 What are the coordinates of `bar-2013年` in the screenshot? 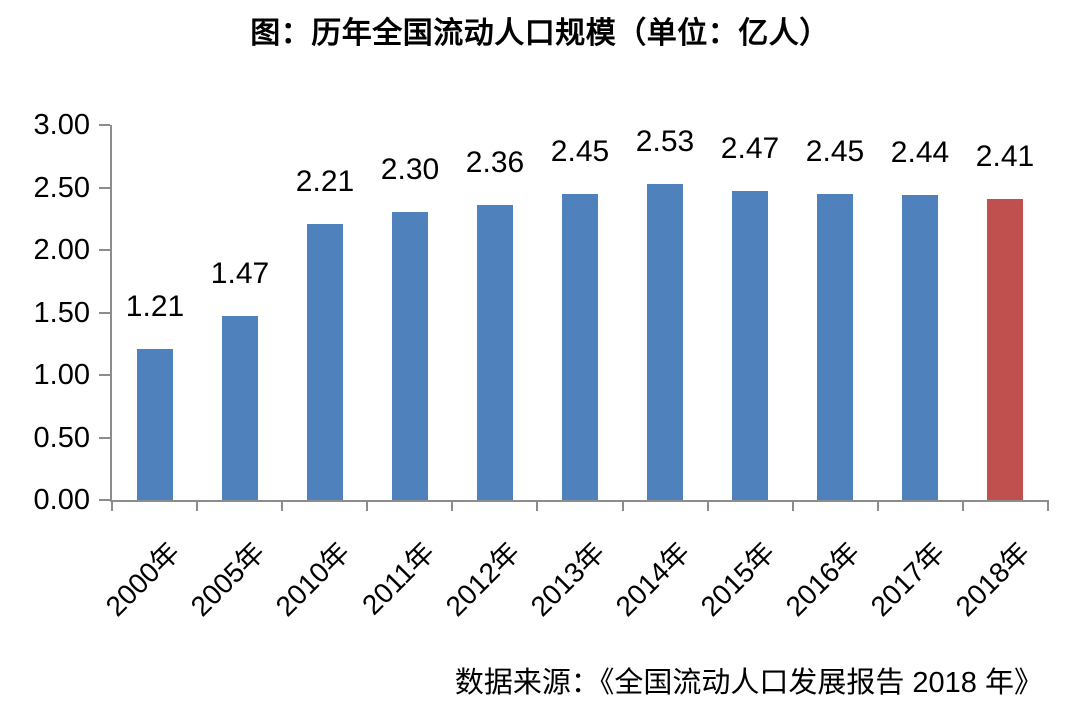 It's located at (580, 347).